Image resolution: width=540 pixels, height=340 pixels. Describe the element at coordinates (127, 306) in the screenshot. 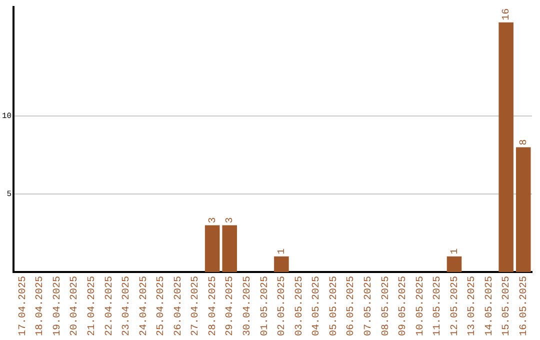

I see `x-tick-label: 23.04.2025` at that location.